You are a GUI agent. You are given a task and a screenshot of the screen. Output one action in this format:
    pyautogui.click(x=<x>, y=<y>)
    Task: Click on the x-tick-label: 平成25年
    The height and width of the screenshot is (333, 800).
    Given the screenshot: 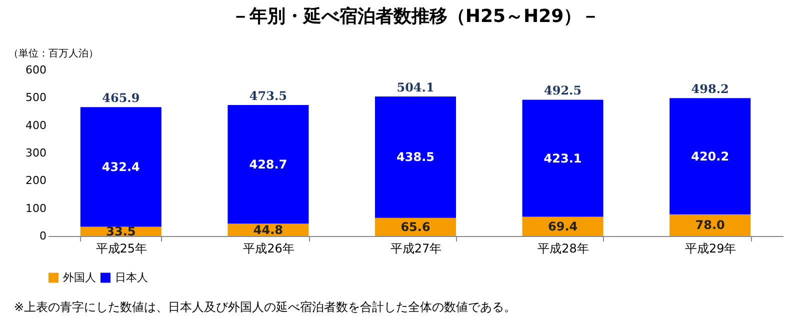 What is the action you would take?
    pyautogui.click(x=122, y=249)
    